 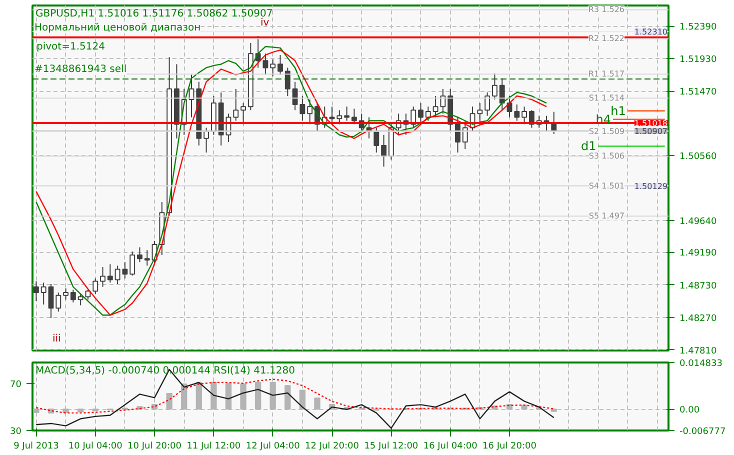 What do you see at coordinates (651, 32) in the screenshot?
I see `ref-line-label: 1.52310` at bounding box center [651, 32].